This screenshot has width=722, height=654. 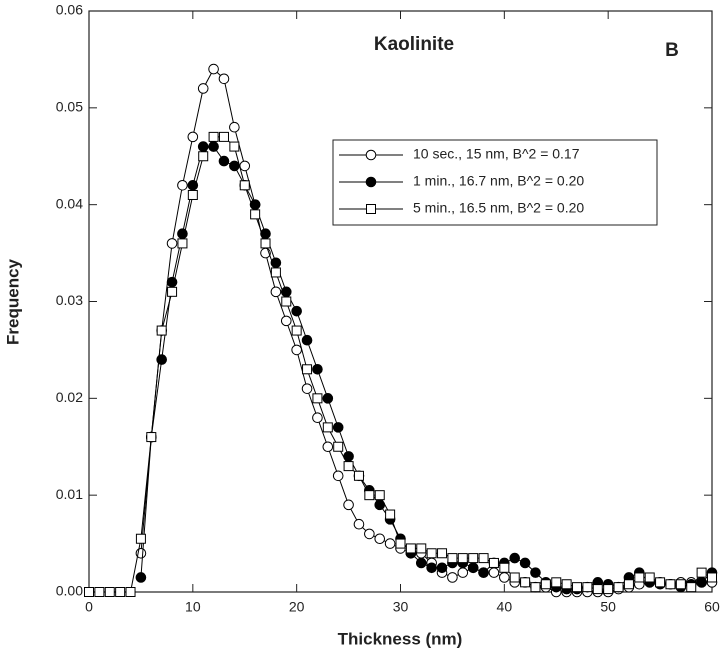 I want to click on y-tick-label: 0.04, so click(x=69, y=203).